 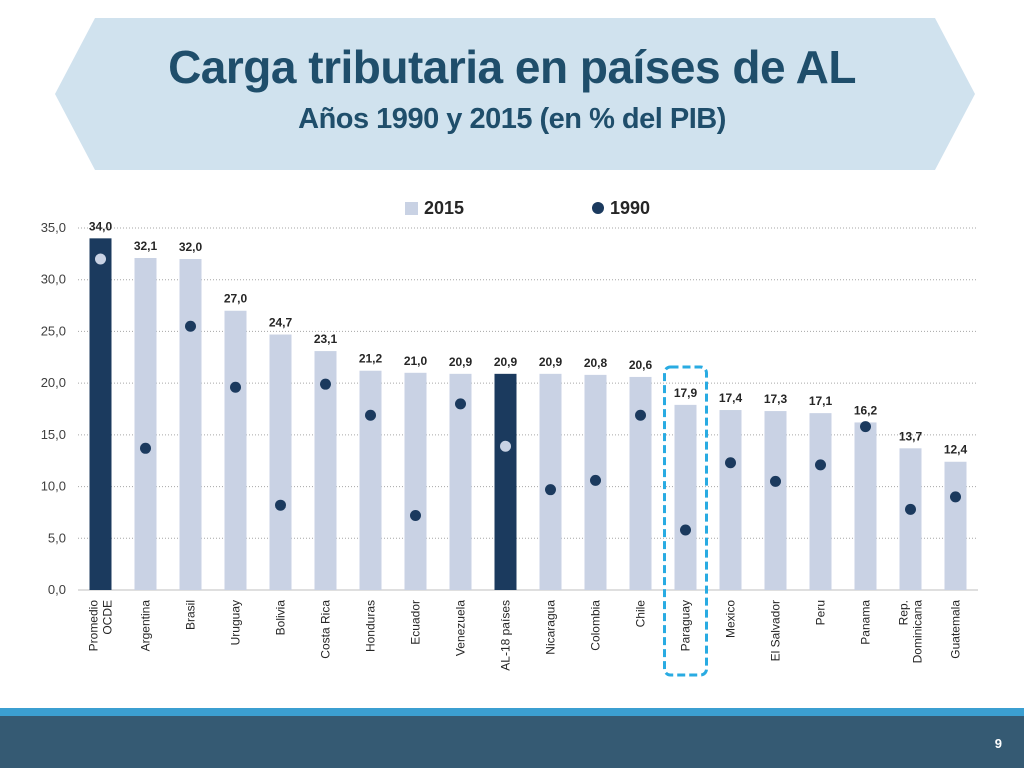 I want to click on data-label: 21,2, so click(x=371, y=359).